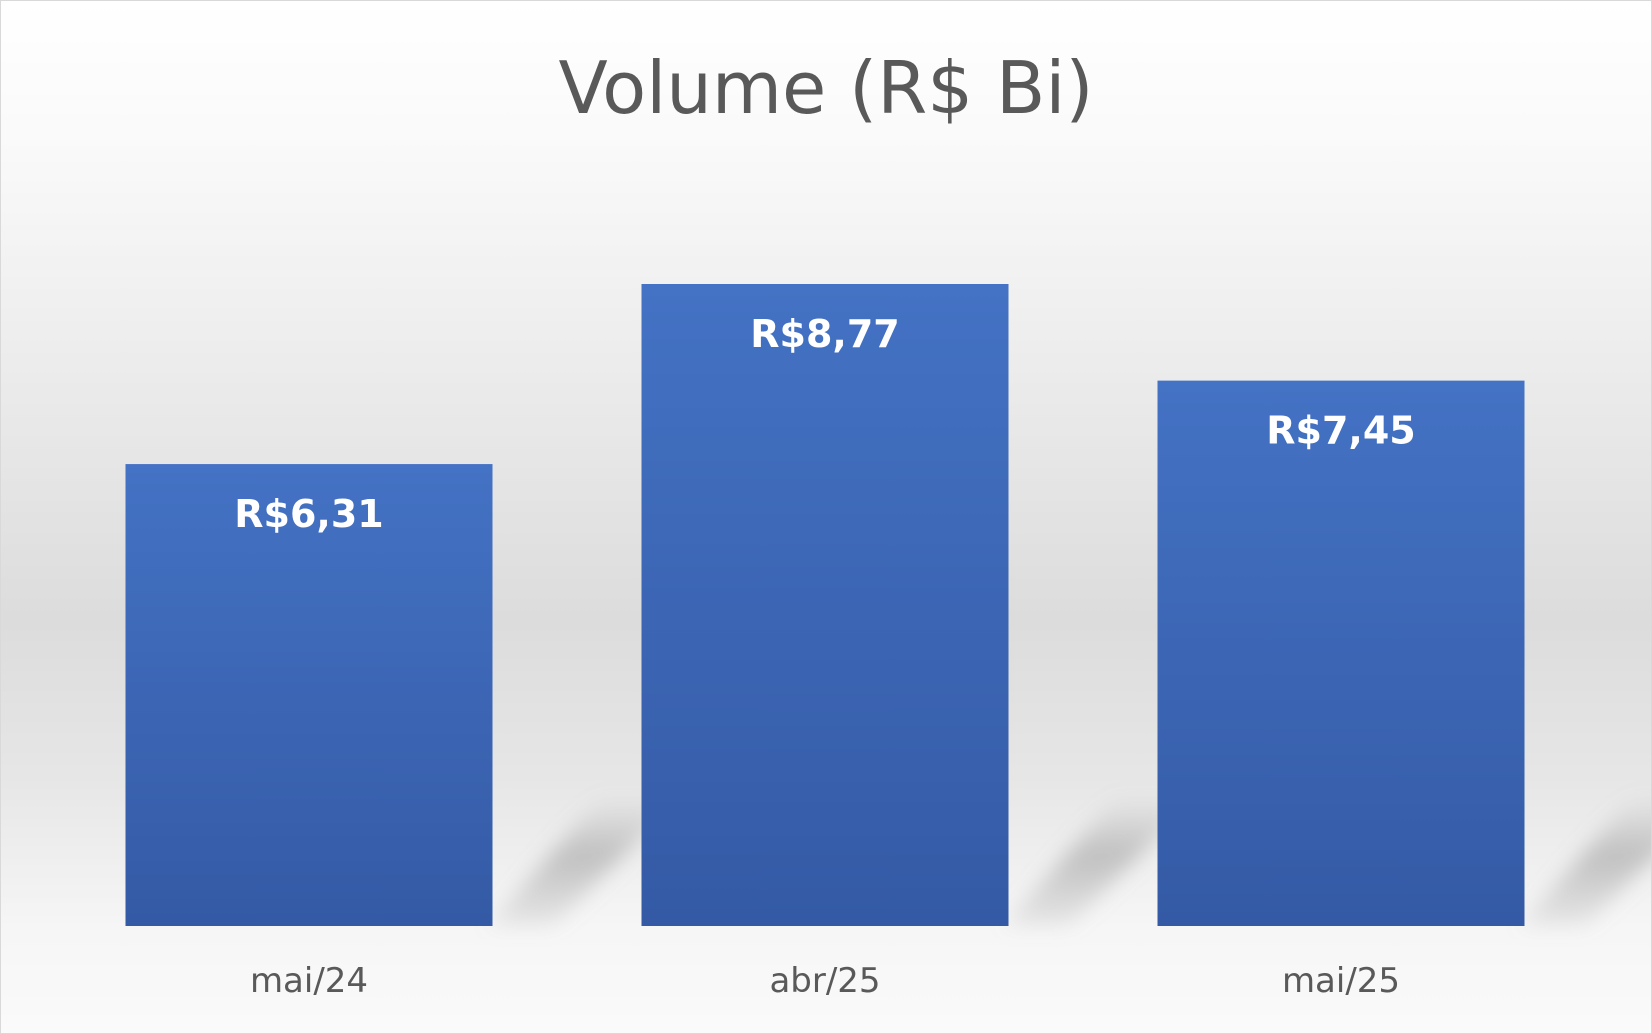 Image resolution: width=1652 pixels, height=1034 pixels. I want to click on x-axis-ticks: mai/24 abr/25 mai/25, so click(825, 981).